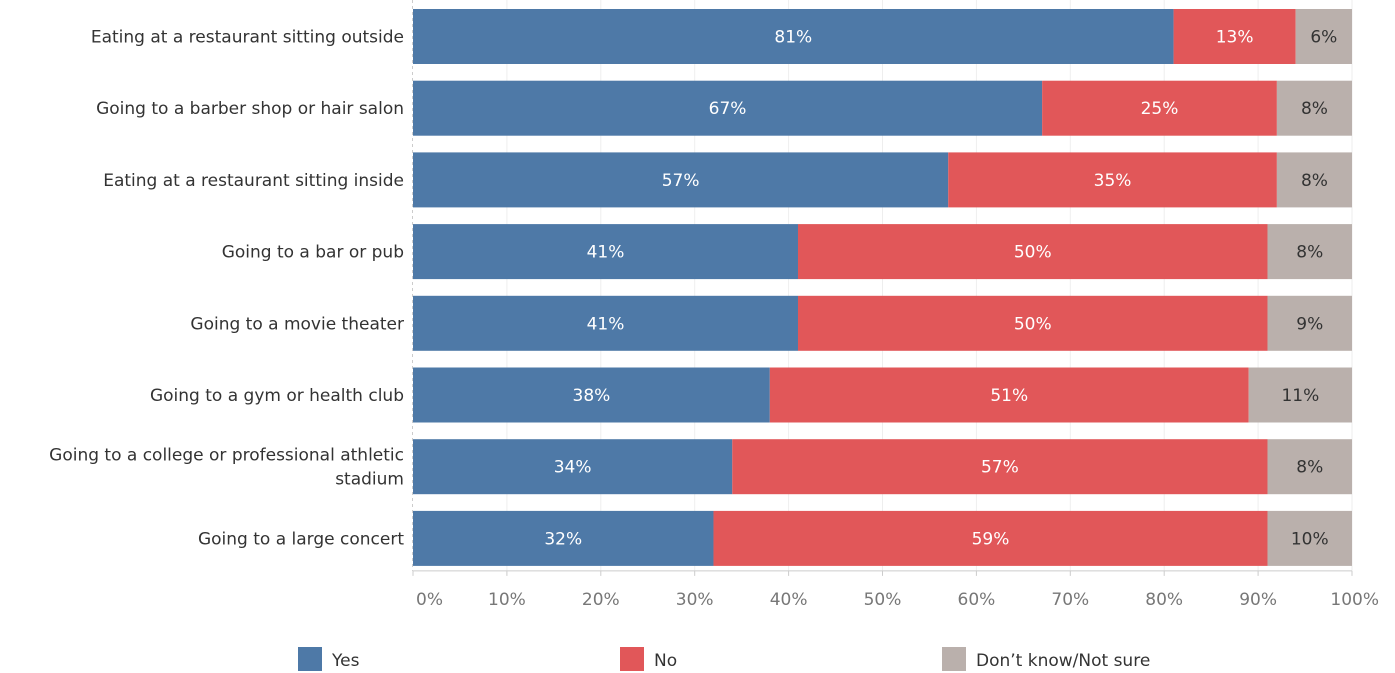 The image size is (1395, 673). I want to click on data-label: 81%, so click(793, 38).